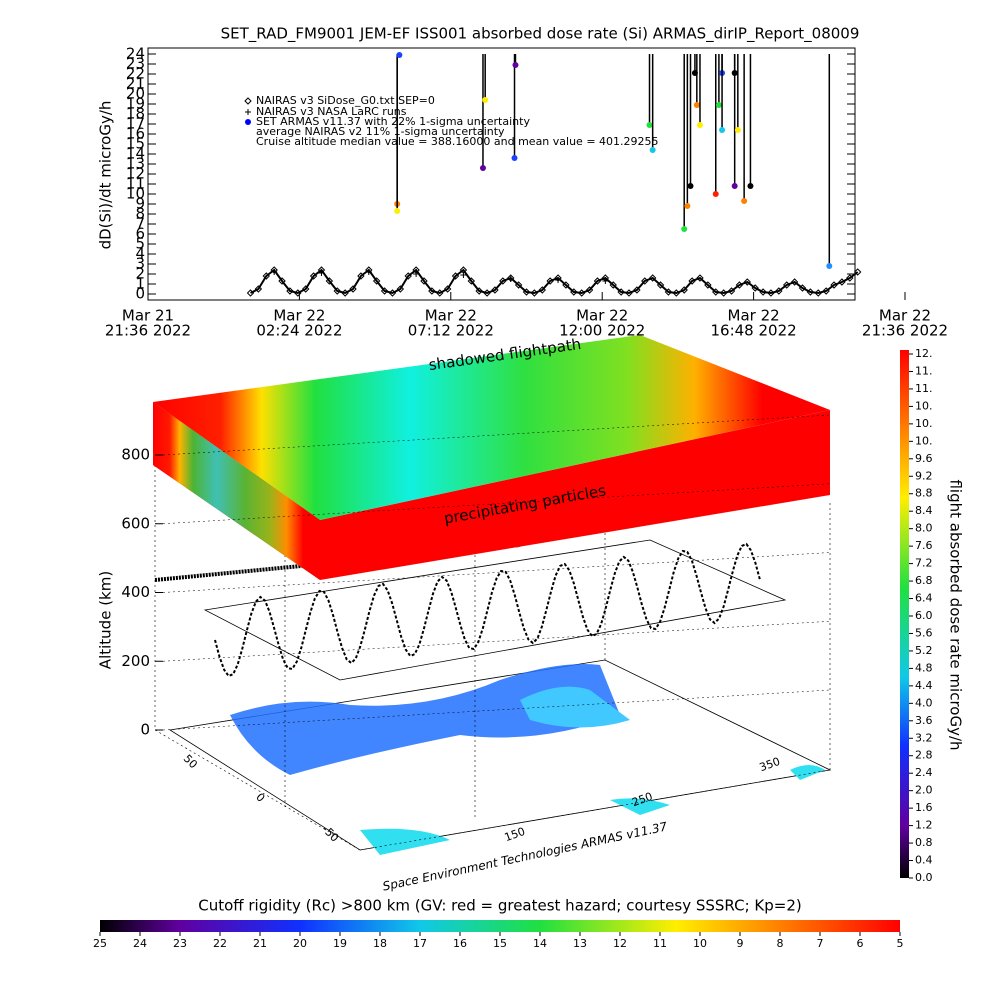 Image resolution: width=1000 pixels, height=1000 pixels. Describe the element at coordinates (540, 943) in the screenshot. I see `rigidity-tick-label: 14` at that location.